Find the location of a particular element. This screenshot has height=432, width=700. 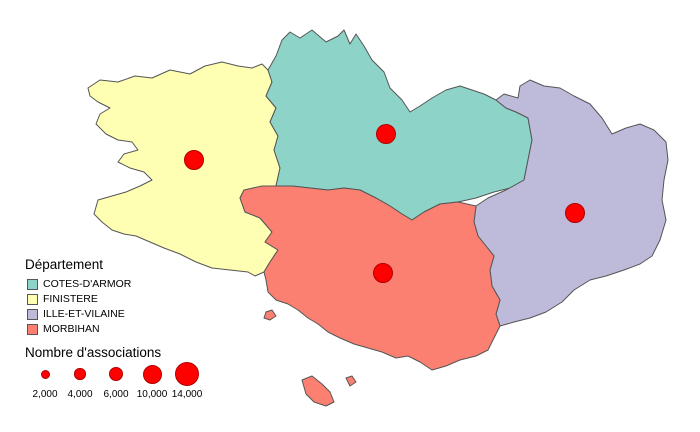

legend-item: FINISTERE is located at coordinates (79, 299).